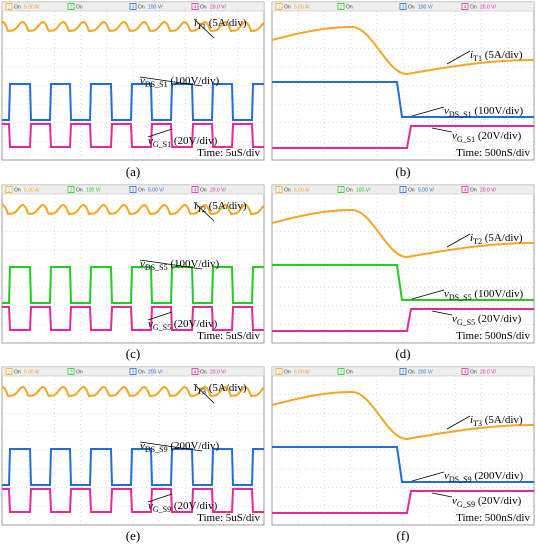 This screenshot has height=550, width=536. Describe the element at coordinates (477, 58) in the screenshot. I see `trace-subscript: T1` at that location.